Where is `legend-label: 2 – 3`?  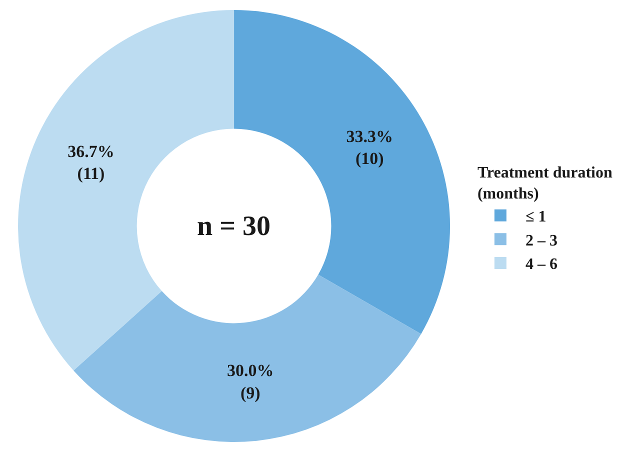 legend-label: 2 – 3 is located at coordinates (541, 241).